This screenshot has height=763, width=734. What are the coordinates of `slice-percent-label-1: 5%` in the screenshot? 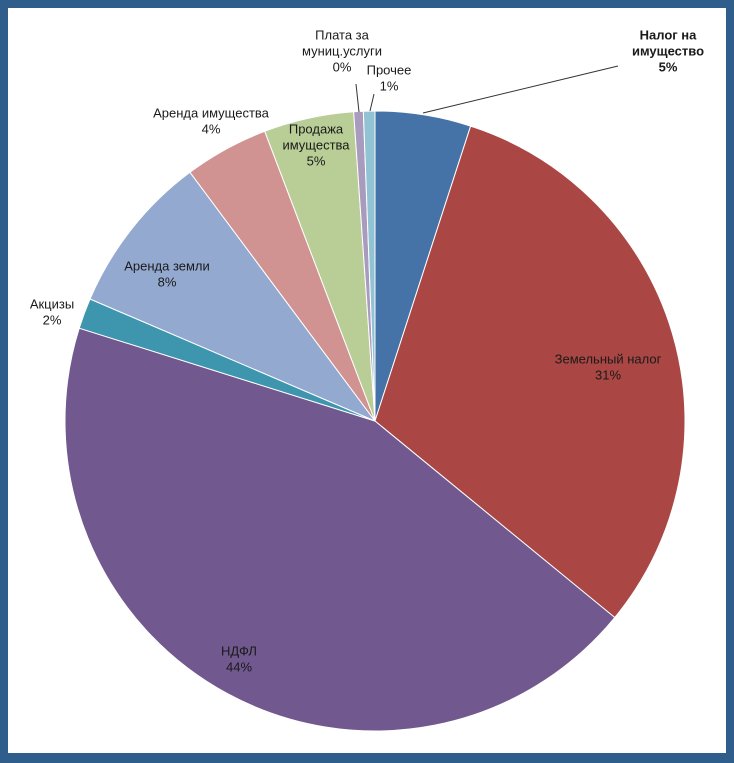 It's located at (668, 66).